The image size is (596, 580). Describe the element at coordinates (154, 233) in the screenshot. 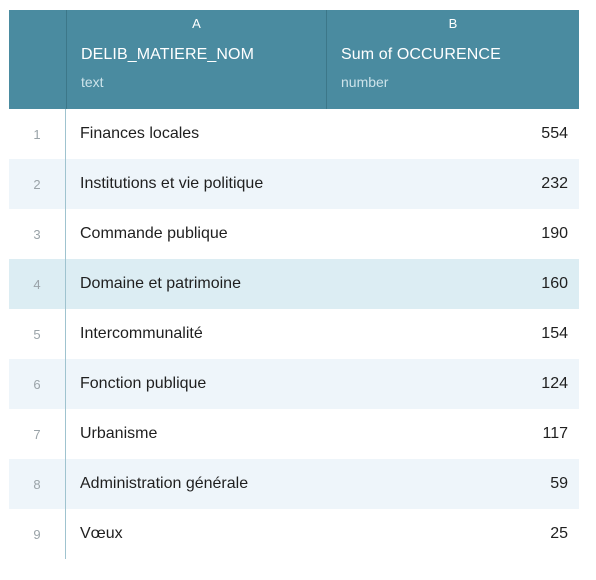

I see `cell-matiere: Commande publique` at that location.